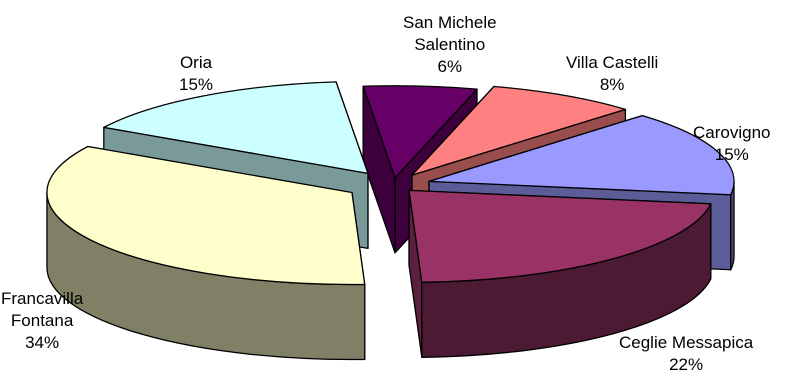  I want to click on slice-label-text: Fontana, so click(42, 320).